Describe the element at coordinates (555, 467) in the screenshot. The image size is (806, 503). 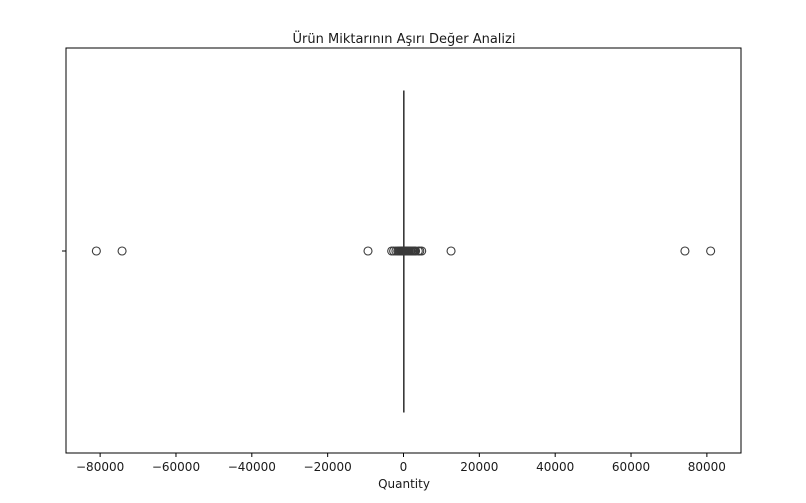
I see `x-tick-label: 40000` at that location.